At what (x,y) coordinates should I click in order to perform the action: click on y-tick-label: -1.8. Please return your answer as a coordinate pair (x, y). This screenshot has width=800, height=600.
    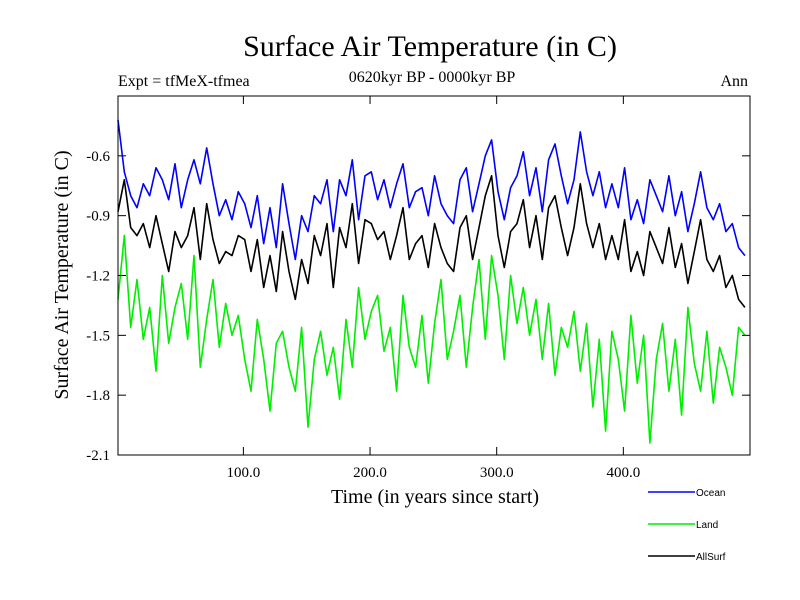
    Looking at the image, I should click on (98, 396).